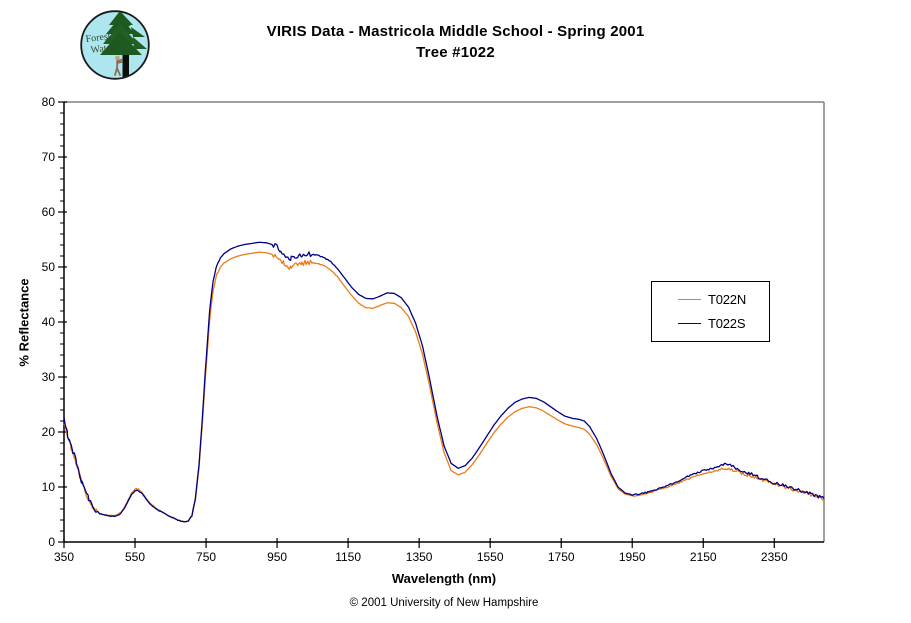 This screenshot has width=911, height=623. I want to click on legend-swatch-t022n, so click(689, 299).